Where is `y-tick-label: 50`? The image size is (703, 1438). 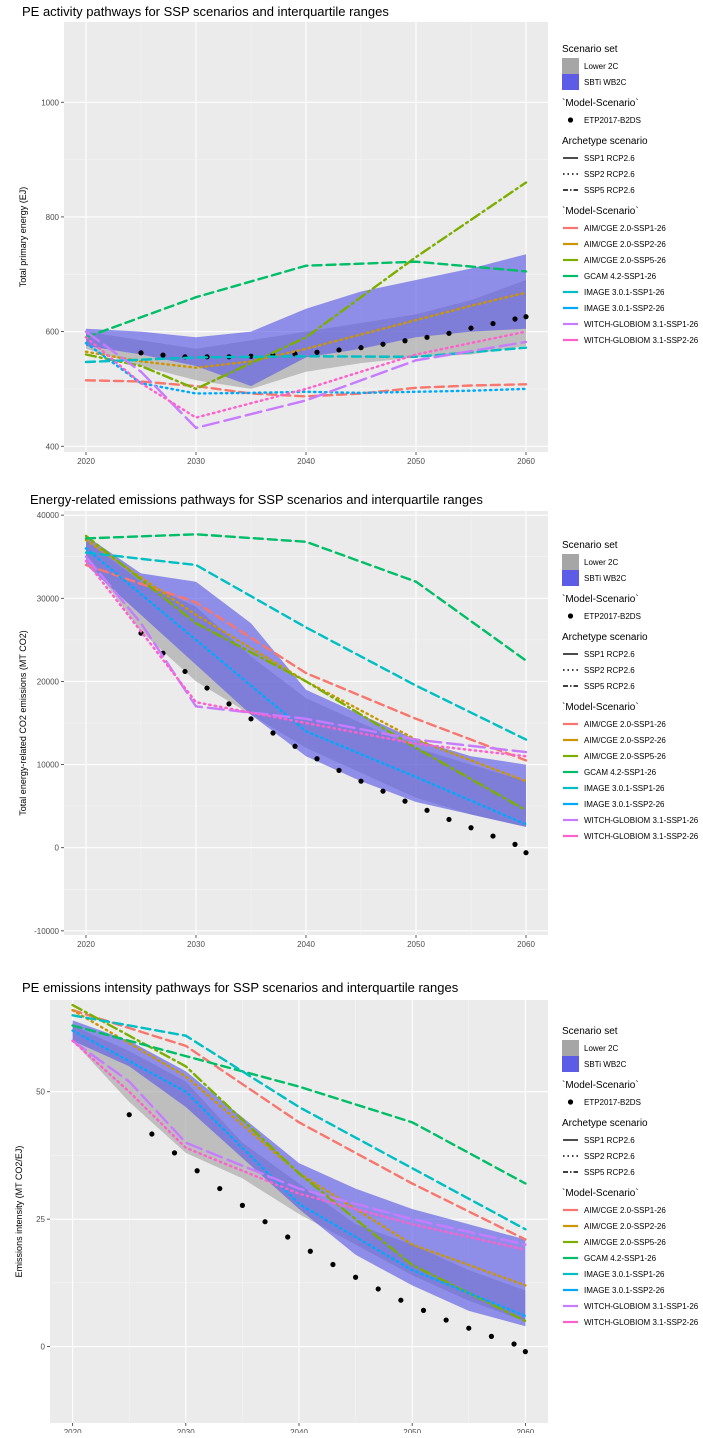
y-tick-label: 50 is located at coordinates (40, 1092).